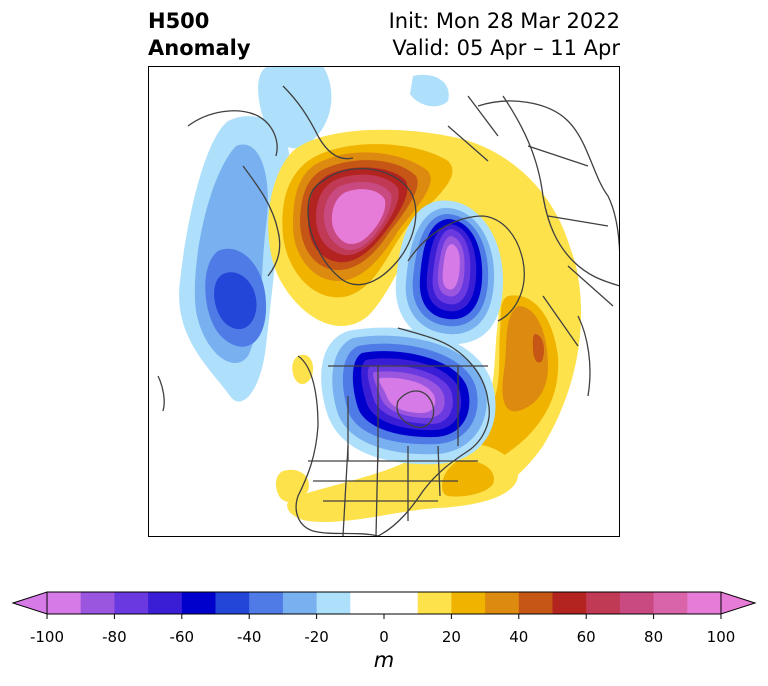  What do you see at coordinates (384, 660) in the screenshot?
I see `colorbar-unit: m` at bounding box center [384, 660].